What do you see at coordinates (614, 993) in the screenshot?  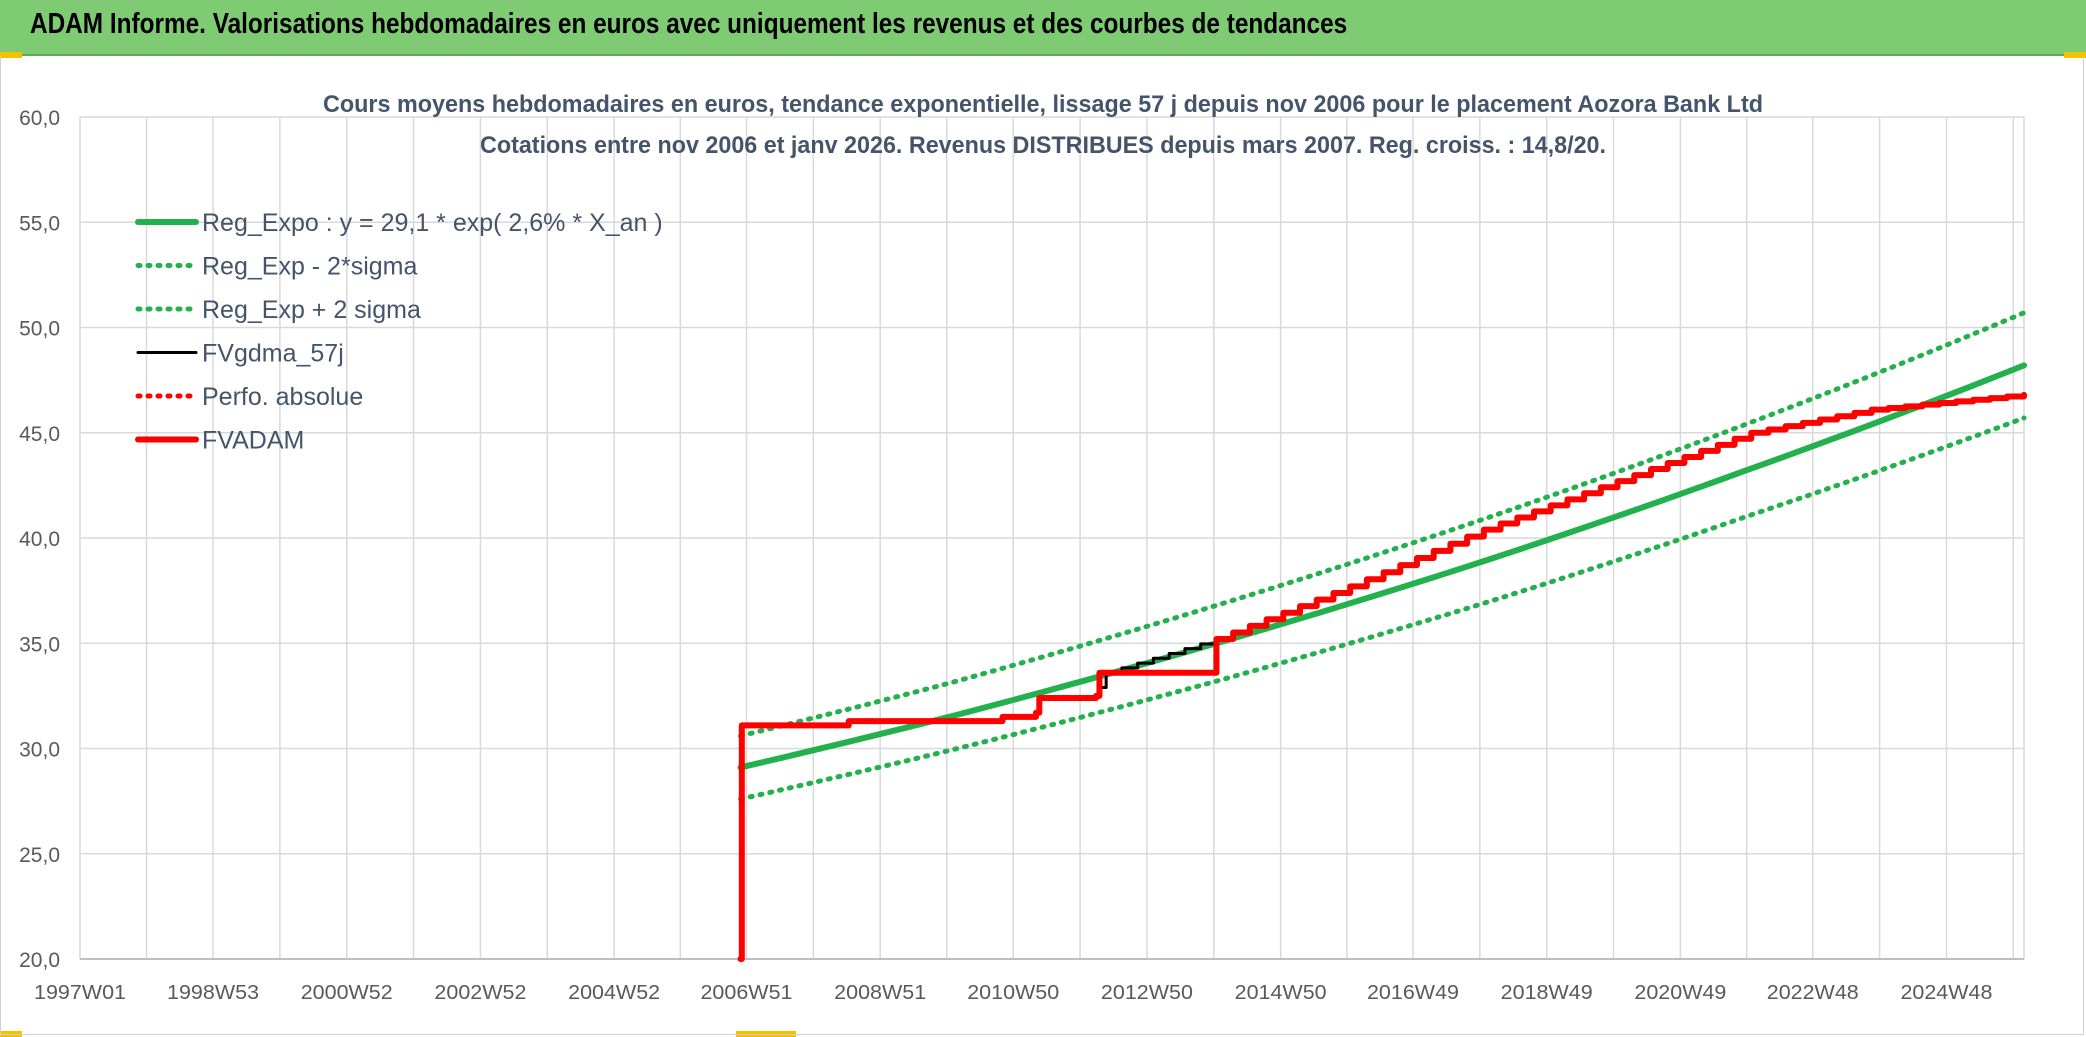 I see `x-tick-label: 2004W52` at bounding box center [614, 993].